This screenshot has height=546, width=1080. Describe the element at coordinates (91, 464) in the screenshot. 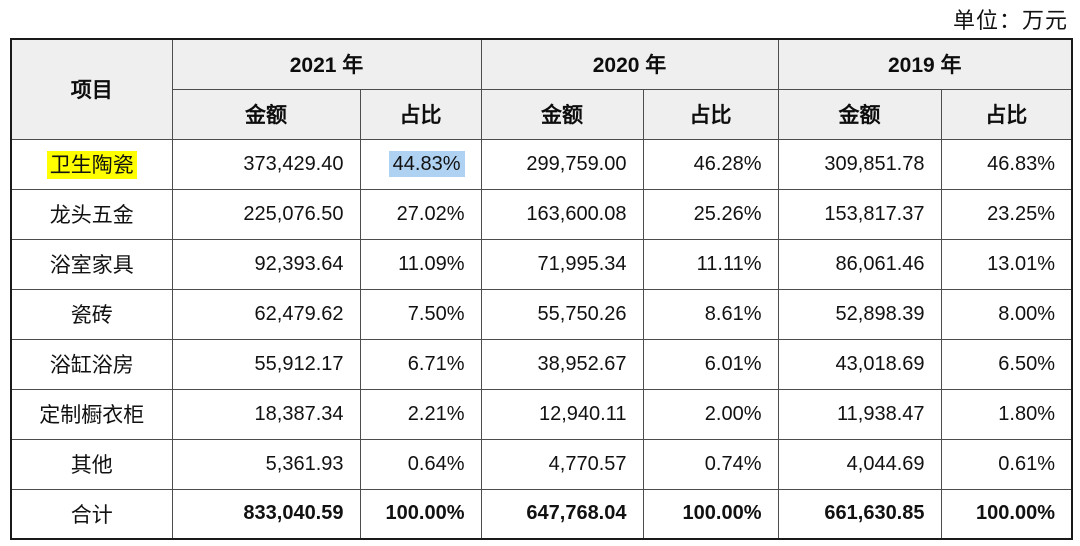

I see `row-label-cell: 其他` at that location.